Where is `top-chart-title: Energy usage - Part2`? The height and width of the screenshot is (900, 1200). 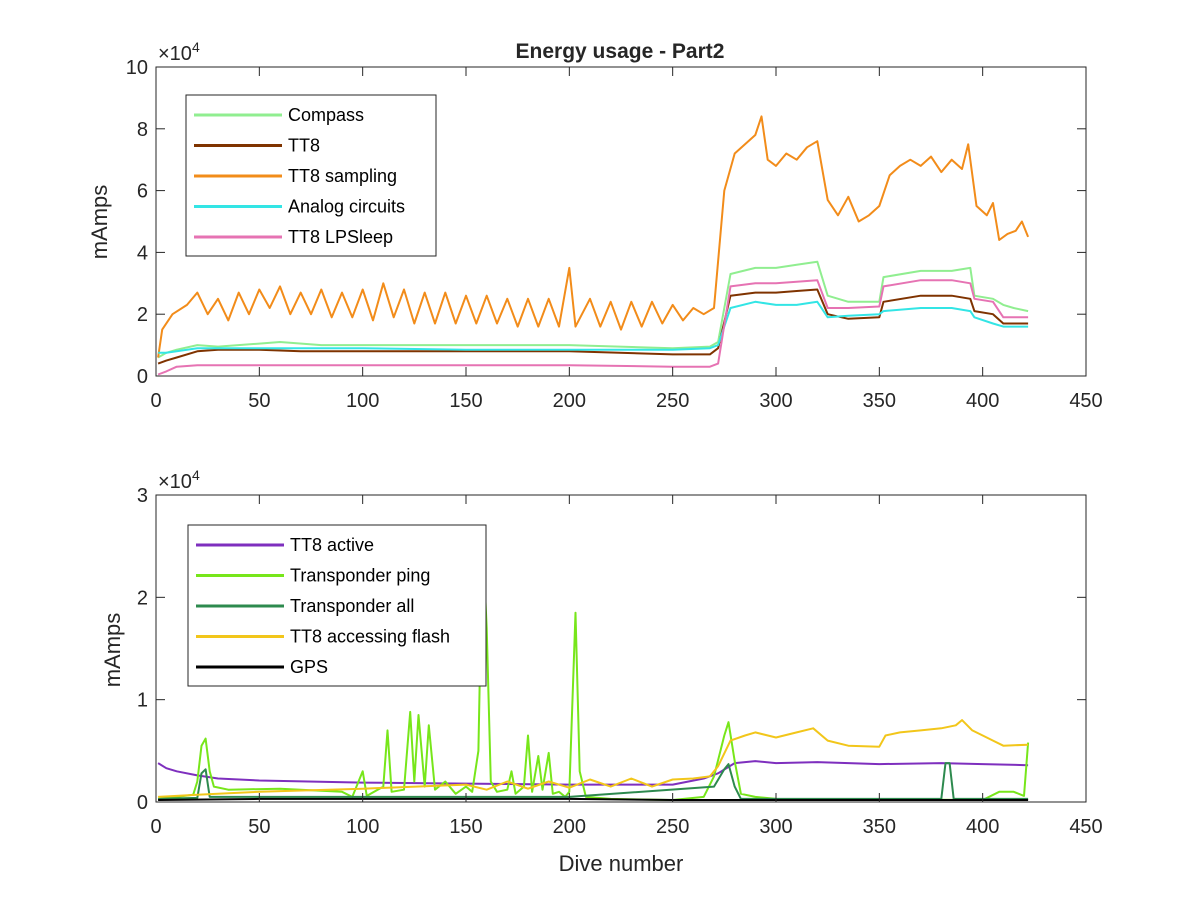 top-chart-title: Energy usage - Part2 is located at coordinates (620, 51).